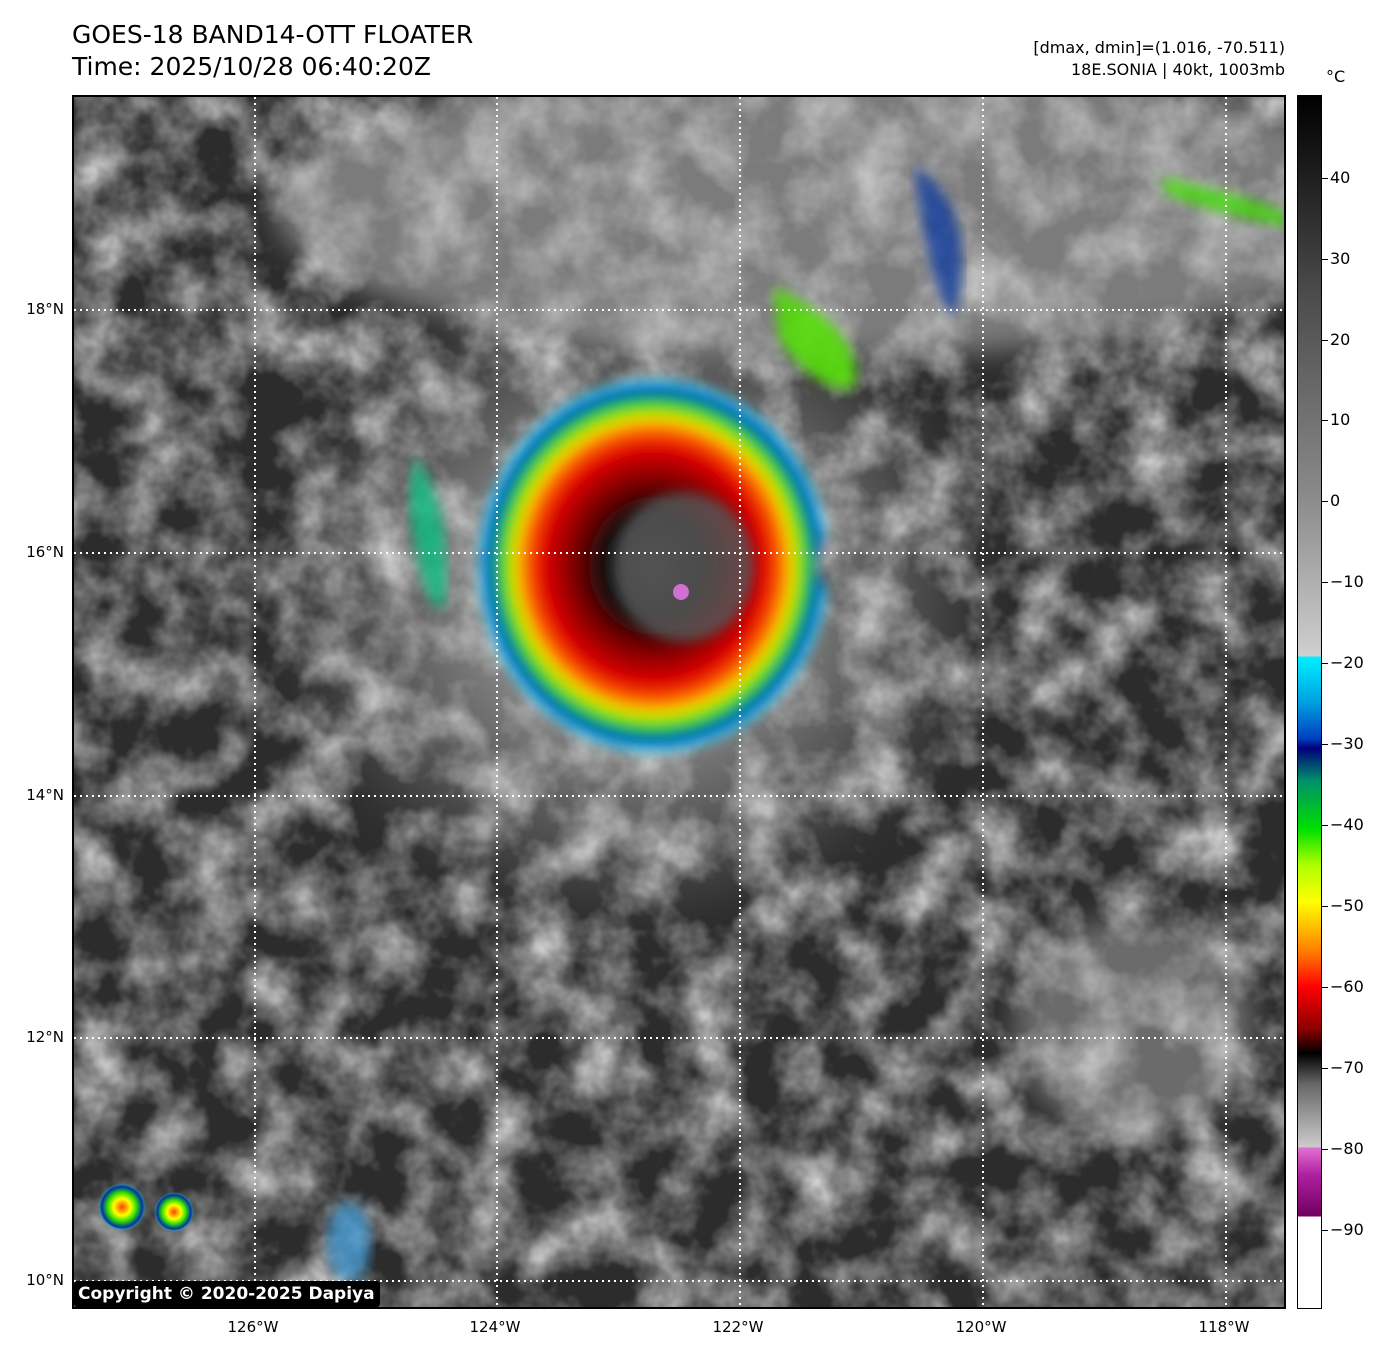  I want to click on lon-label-120w: 120°W, so click(981, 1327).